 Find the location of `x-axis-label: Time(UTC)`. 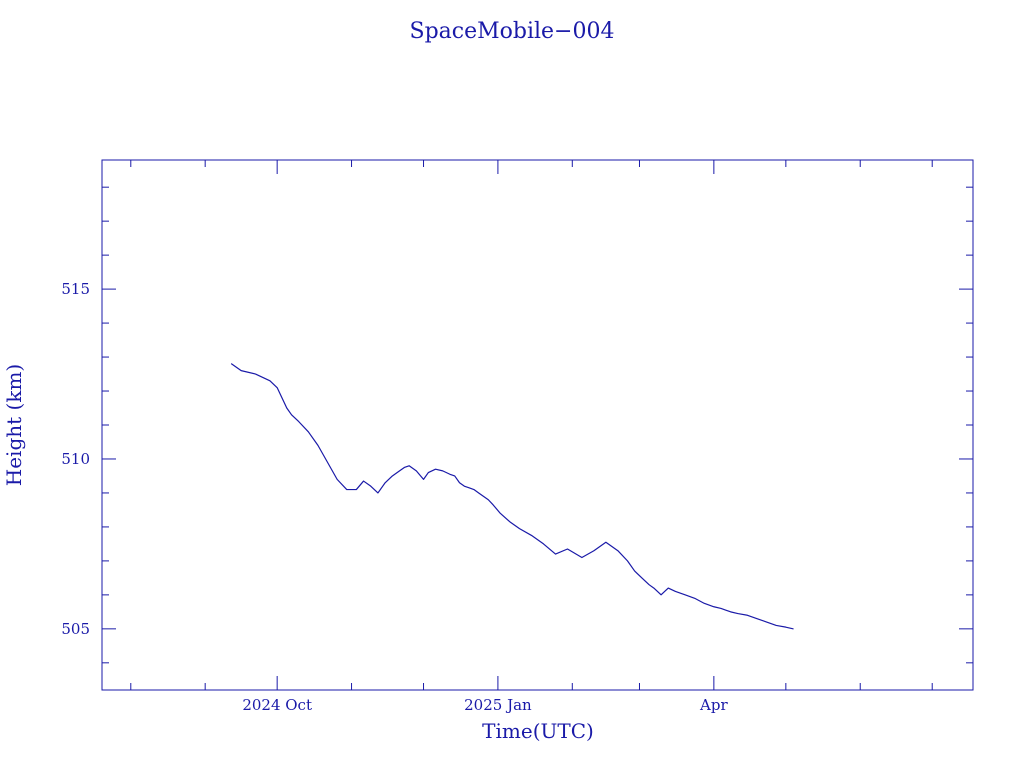

x-axis-label: Time(UTC) is located at coordinates (538, 731).